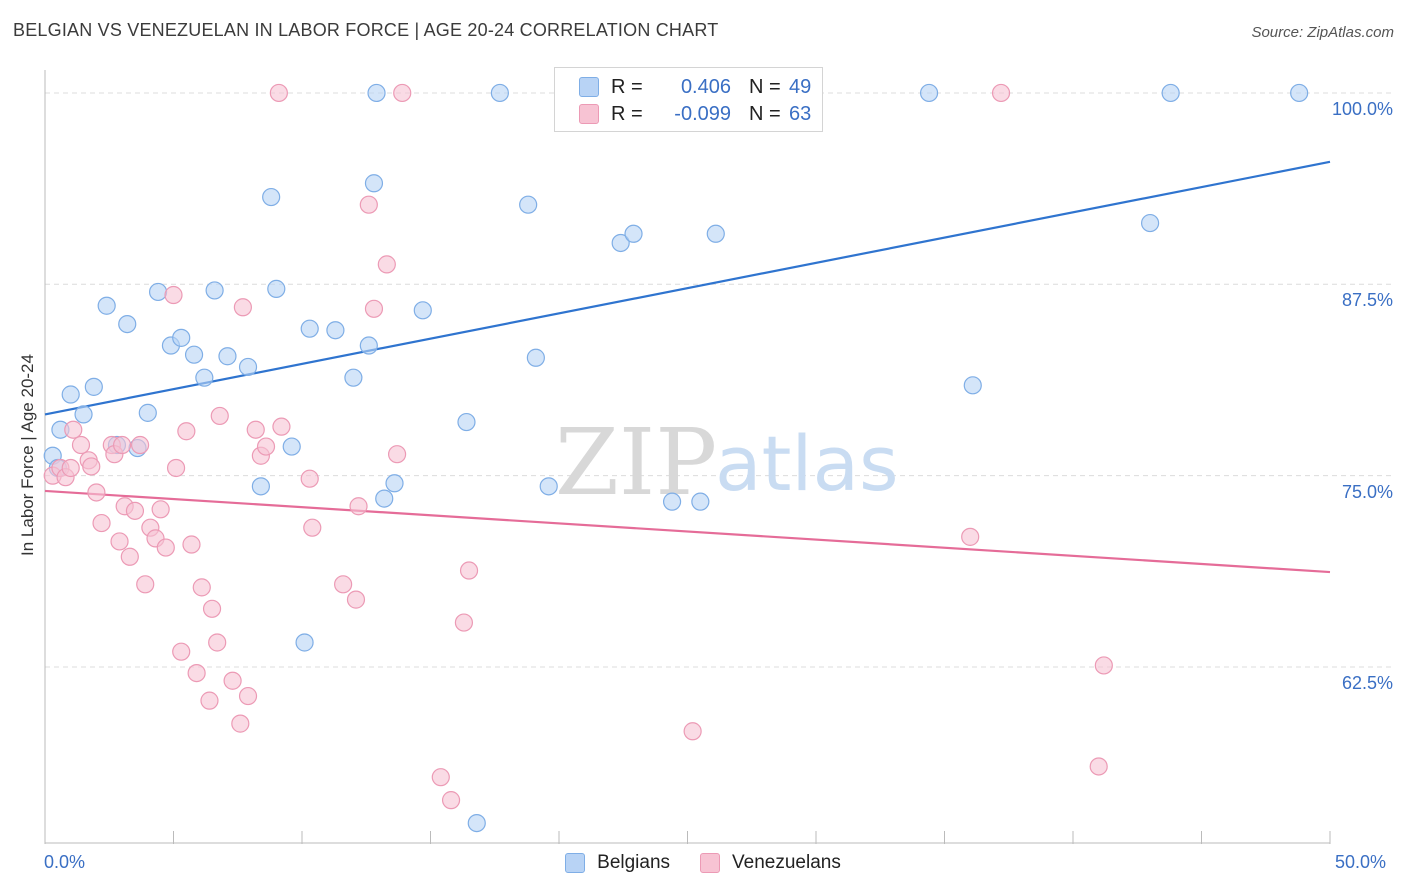 The image size is (1406, 892). What do you see at coordinates (1367, 682) in the screenshot?
I see `y-tick-label: 62.5%` at bounding box center [1367, 682].